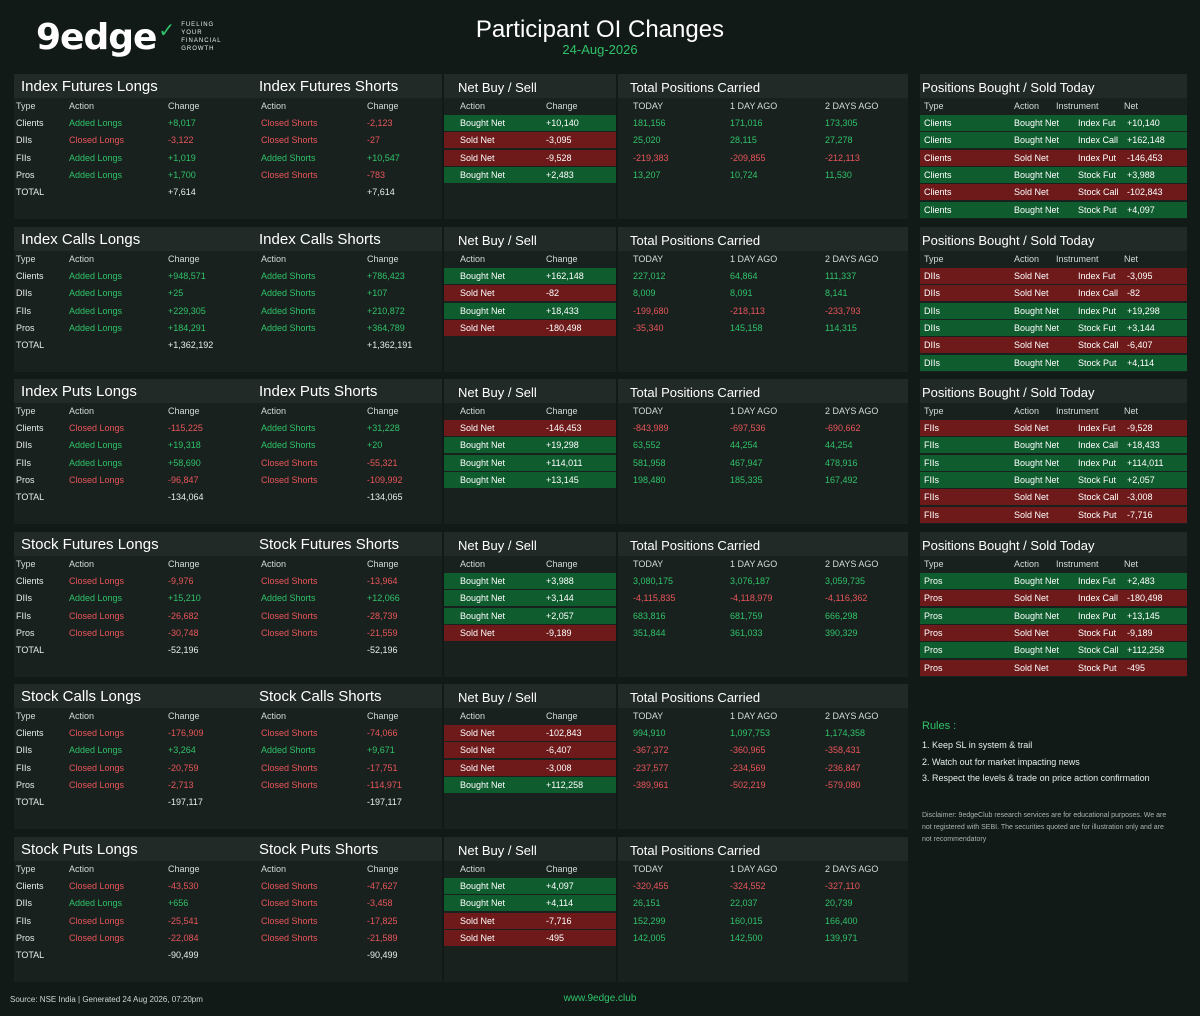  I want to click on net-change: +162,148, so click(565, 276).